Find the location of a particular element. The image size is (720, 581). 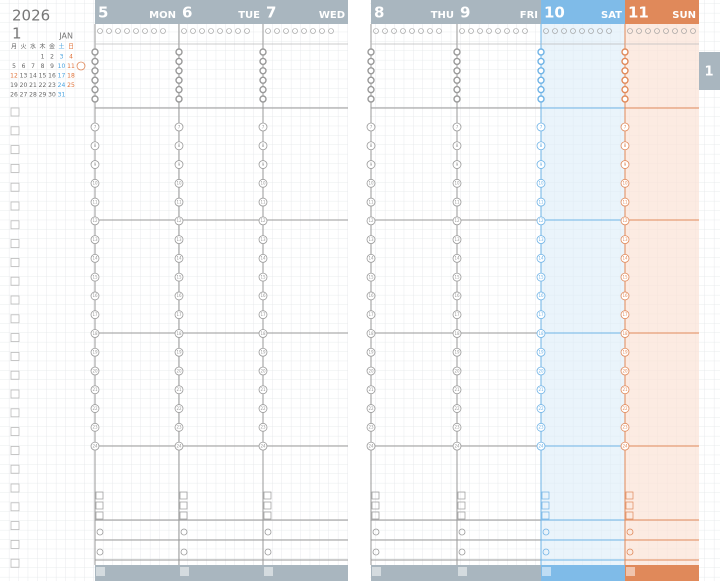

day-header is located at coordinates (583, 12).